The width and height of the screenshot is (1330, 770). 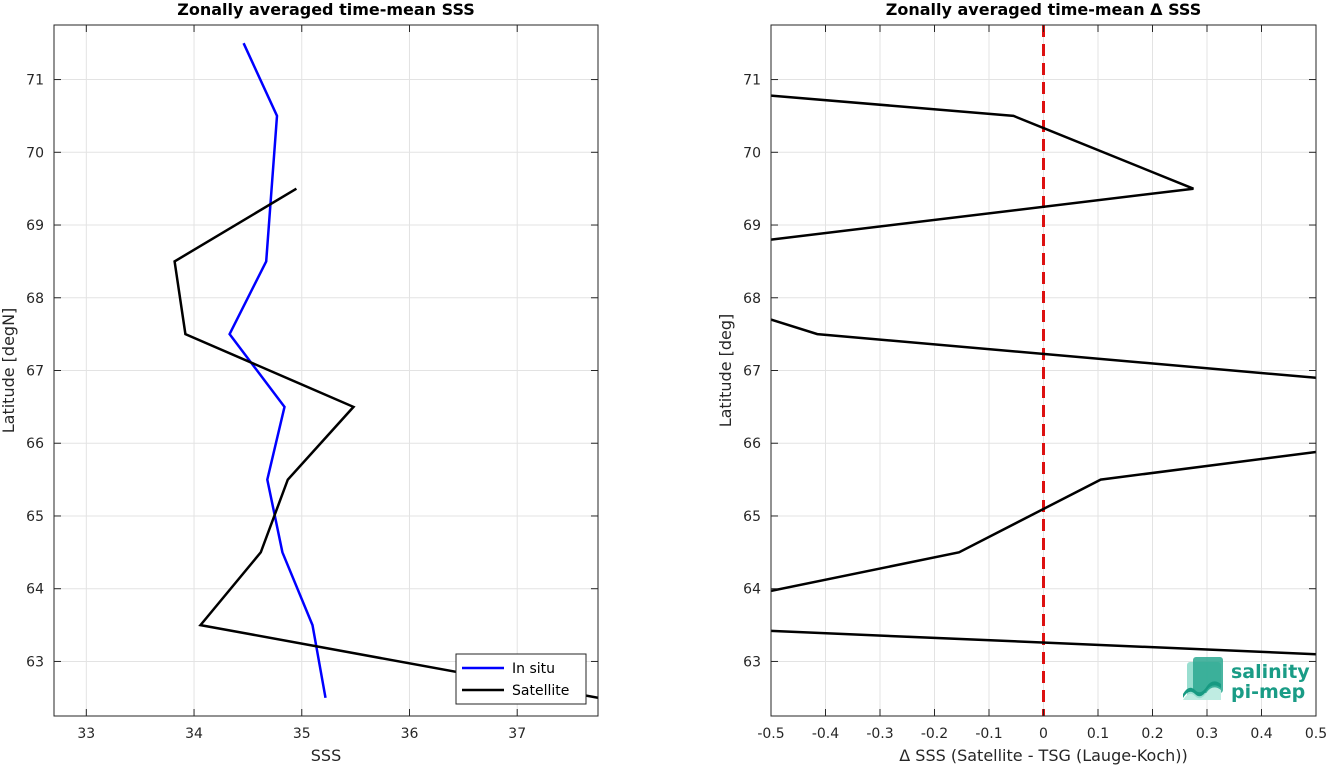 What do you see at coordinates (988, 734) in the screenshot?
I see `x-tick-label: -0.1` at bounding box center [988, 734].